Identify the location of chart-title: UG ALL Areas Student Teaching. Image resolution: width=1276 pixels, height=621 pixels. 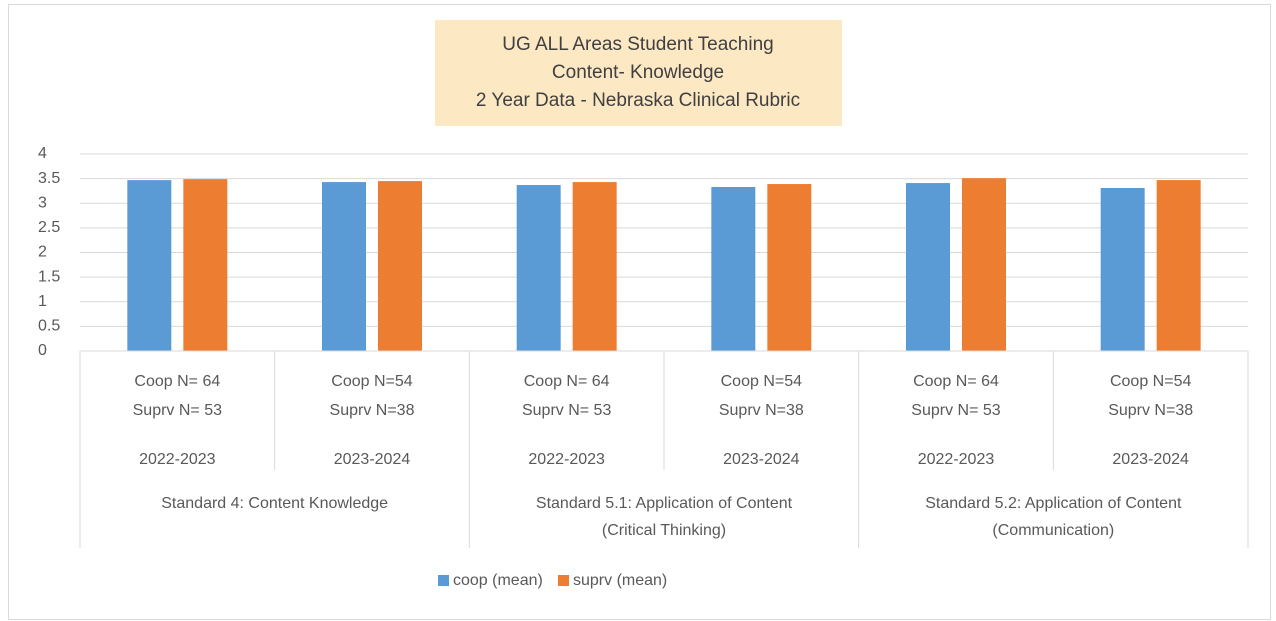
(637, 44).